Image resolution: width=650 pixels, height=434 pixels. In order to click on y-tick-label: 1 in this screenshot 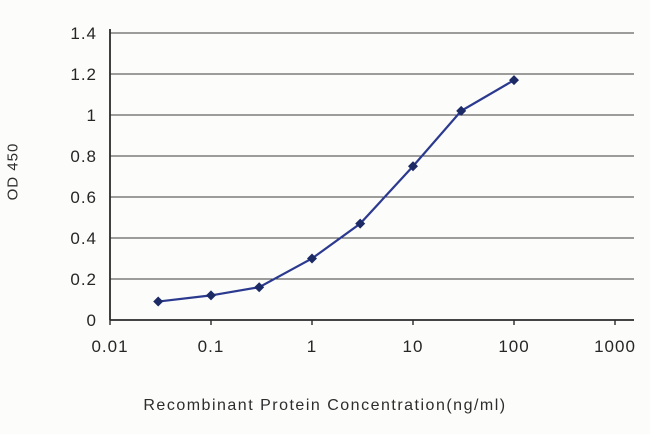, I will do `click(92, 115)`.